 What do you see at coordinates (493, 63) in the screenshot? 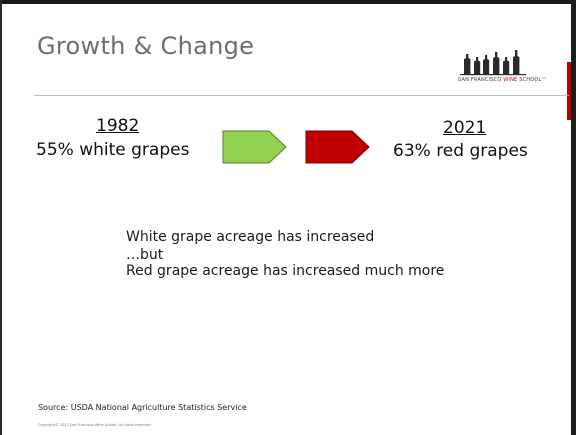
I see `wine-bottles-icon` at bounding box center [493, 63].